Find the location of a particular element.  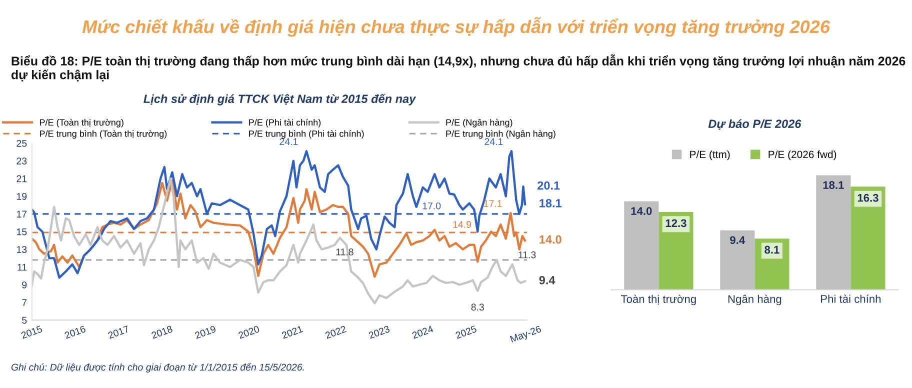

text: Biểu đồ 18: P/E toàn thị trường đang thấp hơn mức trung bình dài hạn (14,9x), nhưng chưa đủ hấp dẫn khi triển vọng tăng trưởng lợi nhuận năm 2026 dự kiến chậm lại is located at coordinates (458, 68).